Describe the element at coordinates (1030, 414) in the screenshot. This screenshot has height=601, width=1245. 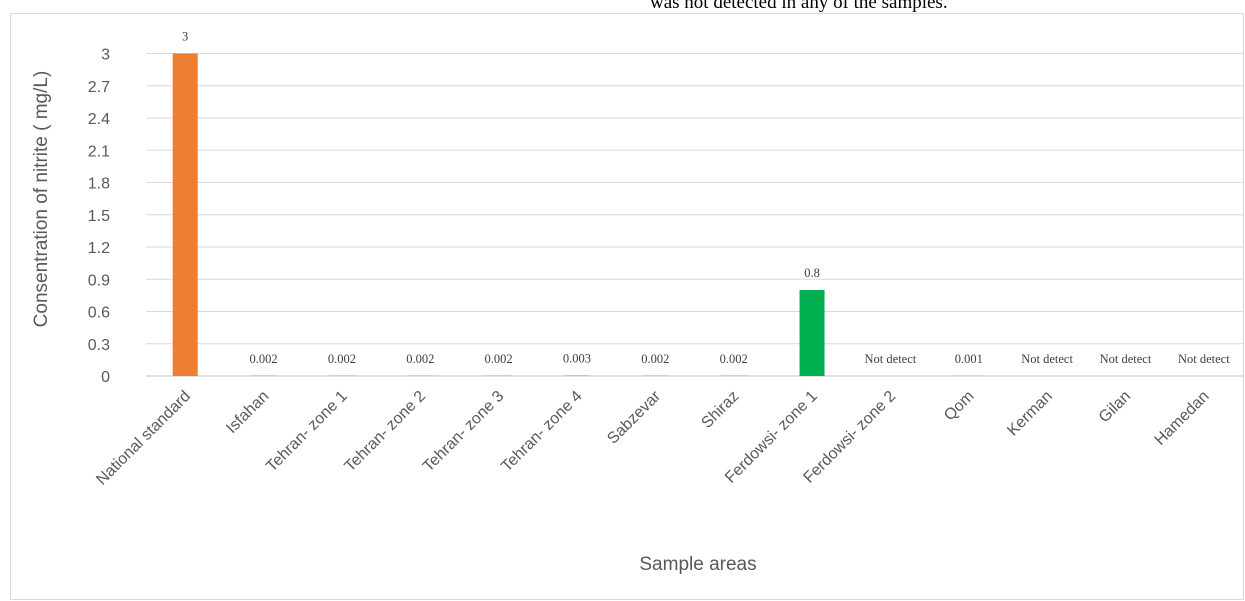
I see `x-category-label: Kerman` at that location.